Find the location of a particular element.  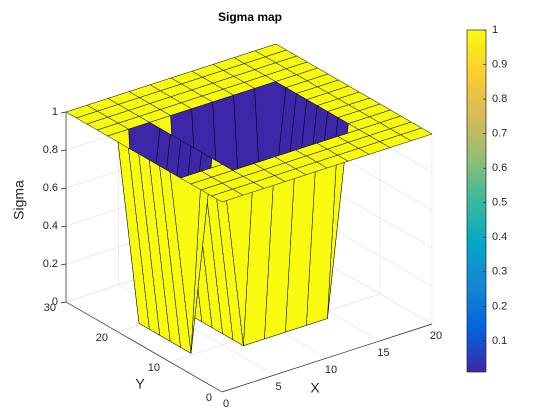

x-axis-line is located at coordinates (327, 358).